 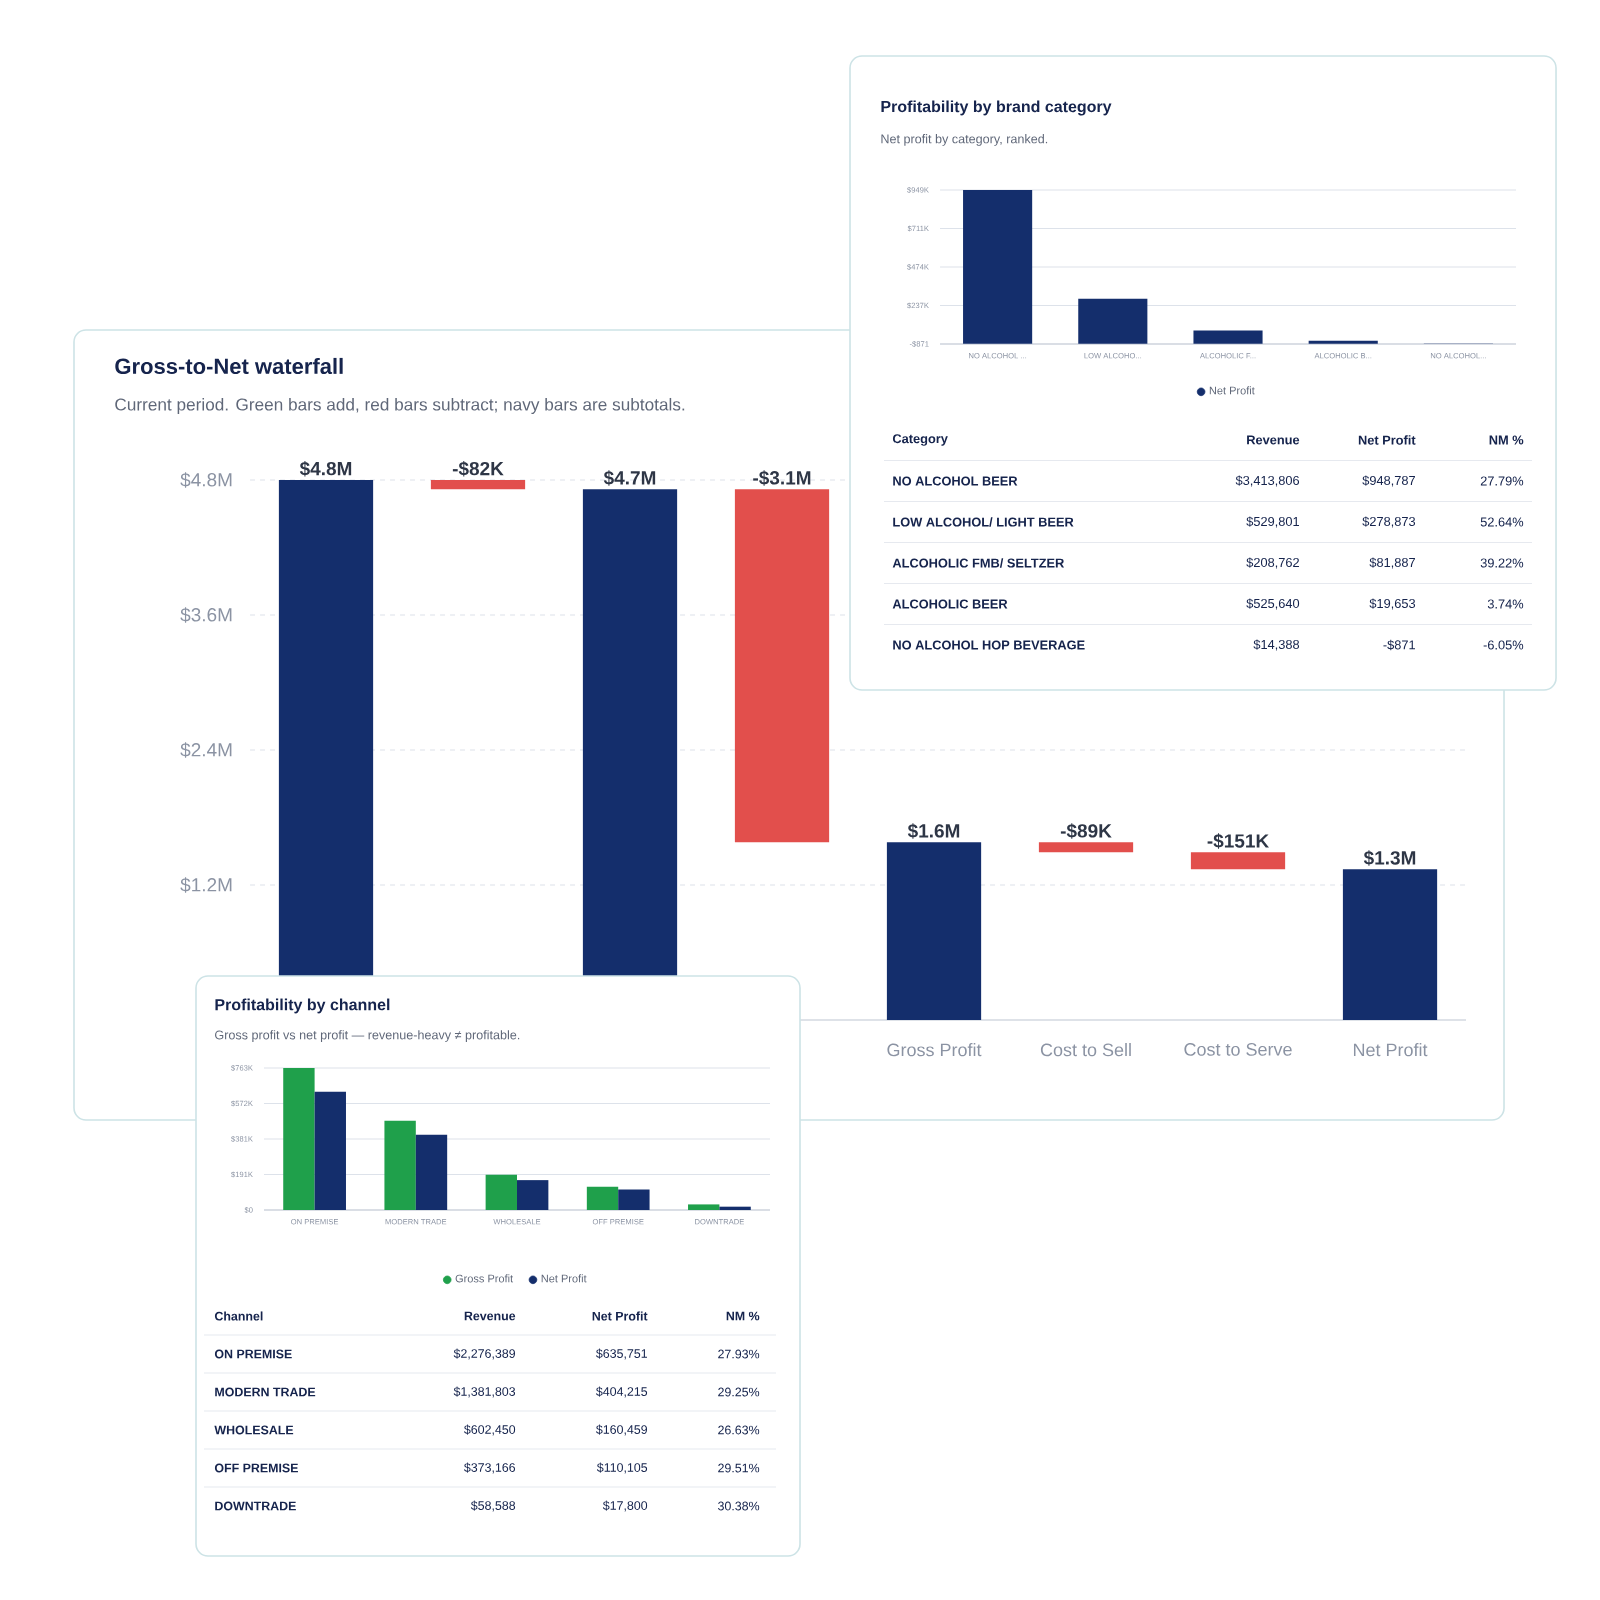 I want to click on data-label: $1.6M, so click(x=933, y=831).